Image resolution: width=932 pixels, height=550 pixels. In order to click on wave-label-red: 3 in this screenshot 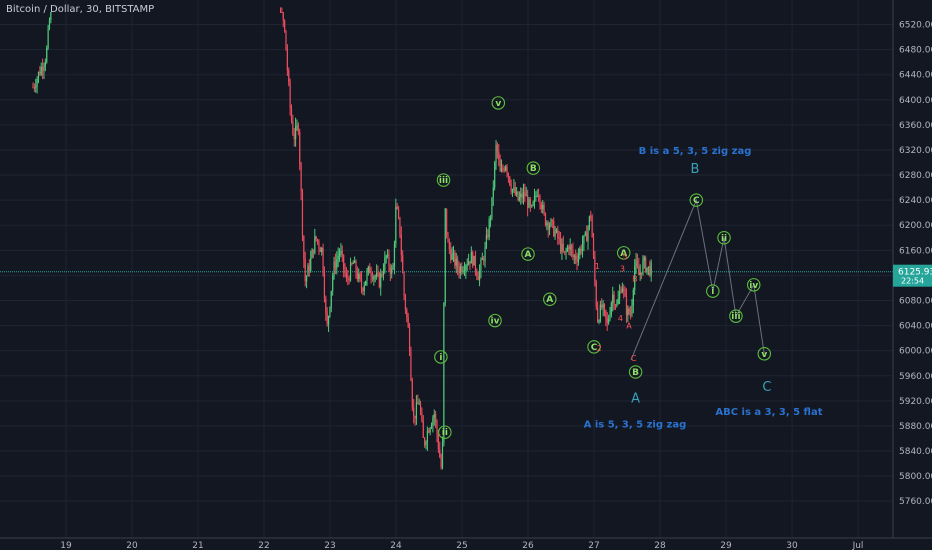, I will do `click(622, 269)`.